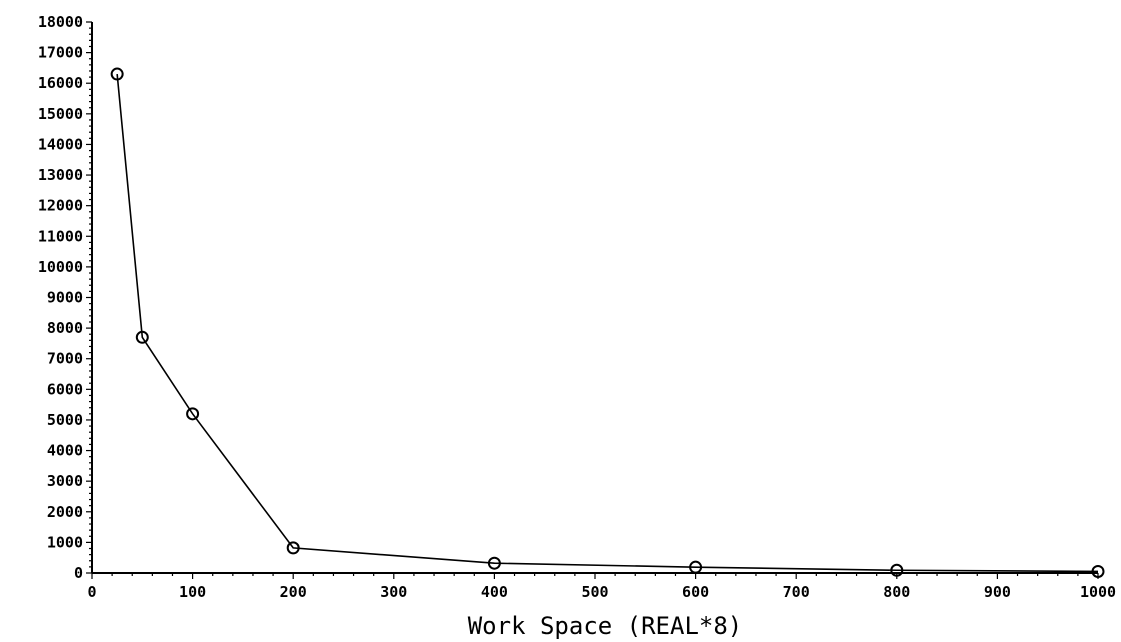 The image size is (1121, 642). Describe the element at coordinates (60, 114) in the screenshot. I see `y-tick-label: 15000` at that location.